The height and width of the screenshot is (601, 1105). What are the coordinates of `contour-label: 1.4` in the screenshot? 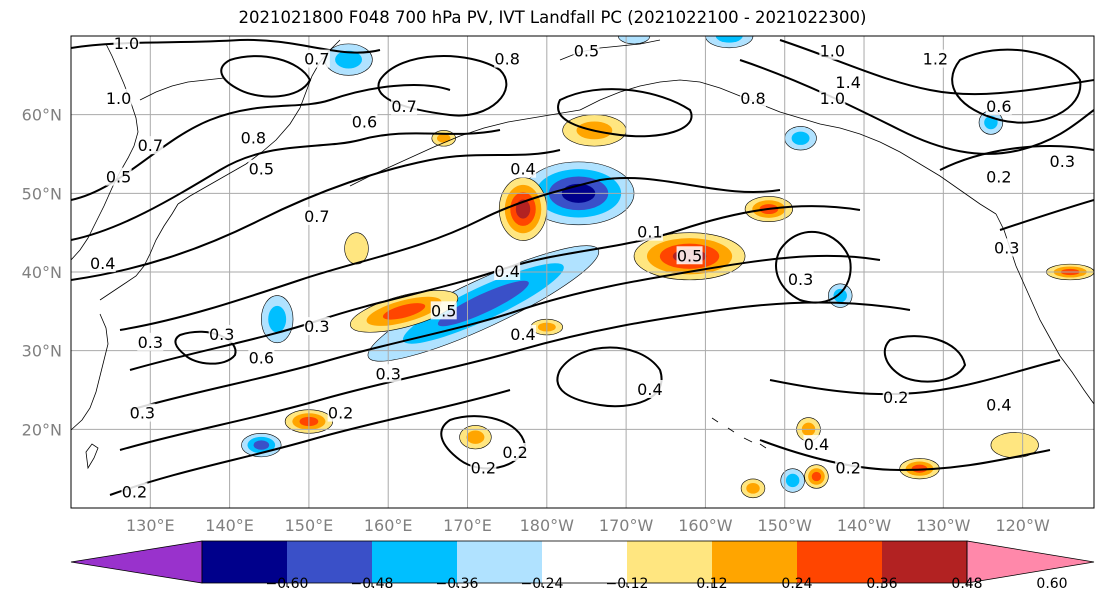 It's located at (847, 82).